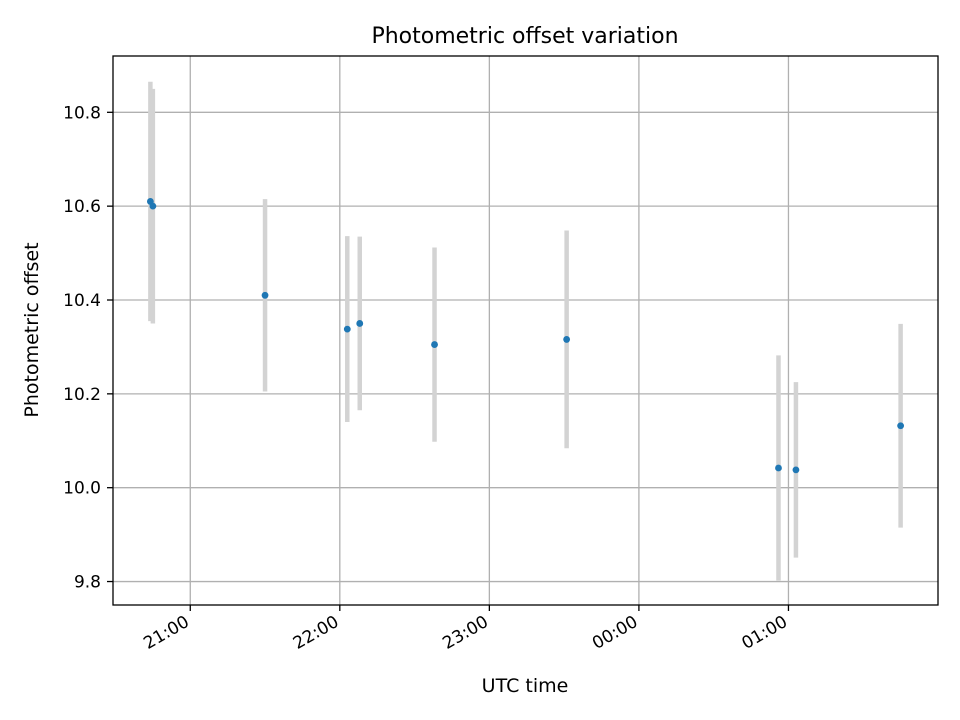  Describe the element at coordinates (524, 36) in the screenshot. I see `chart-title: Photometric offset variation` at that location.